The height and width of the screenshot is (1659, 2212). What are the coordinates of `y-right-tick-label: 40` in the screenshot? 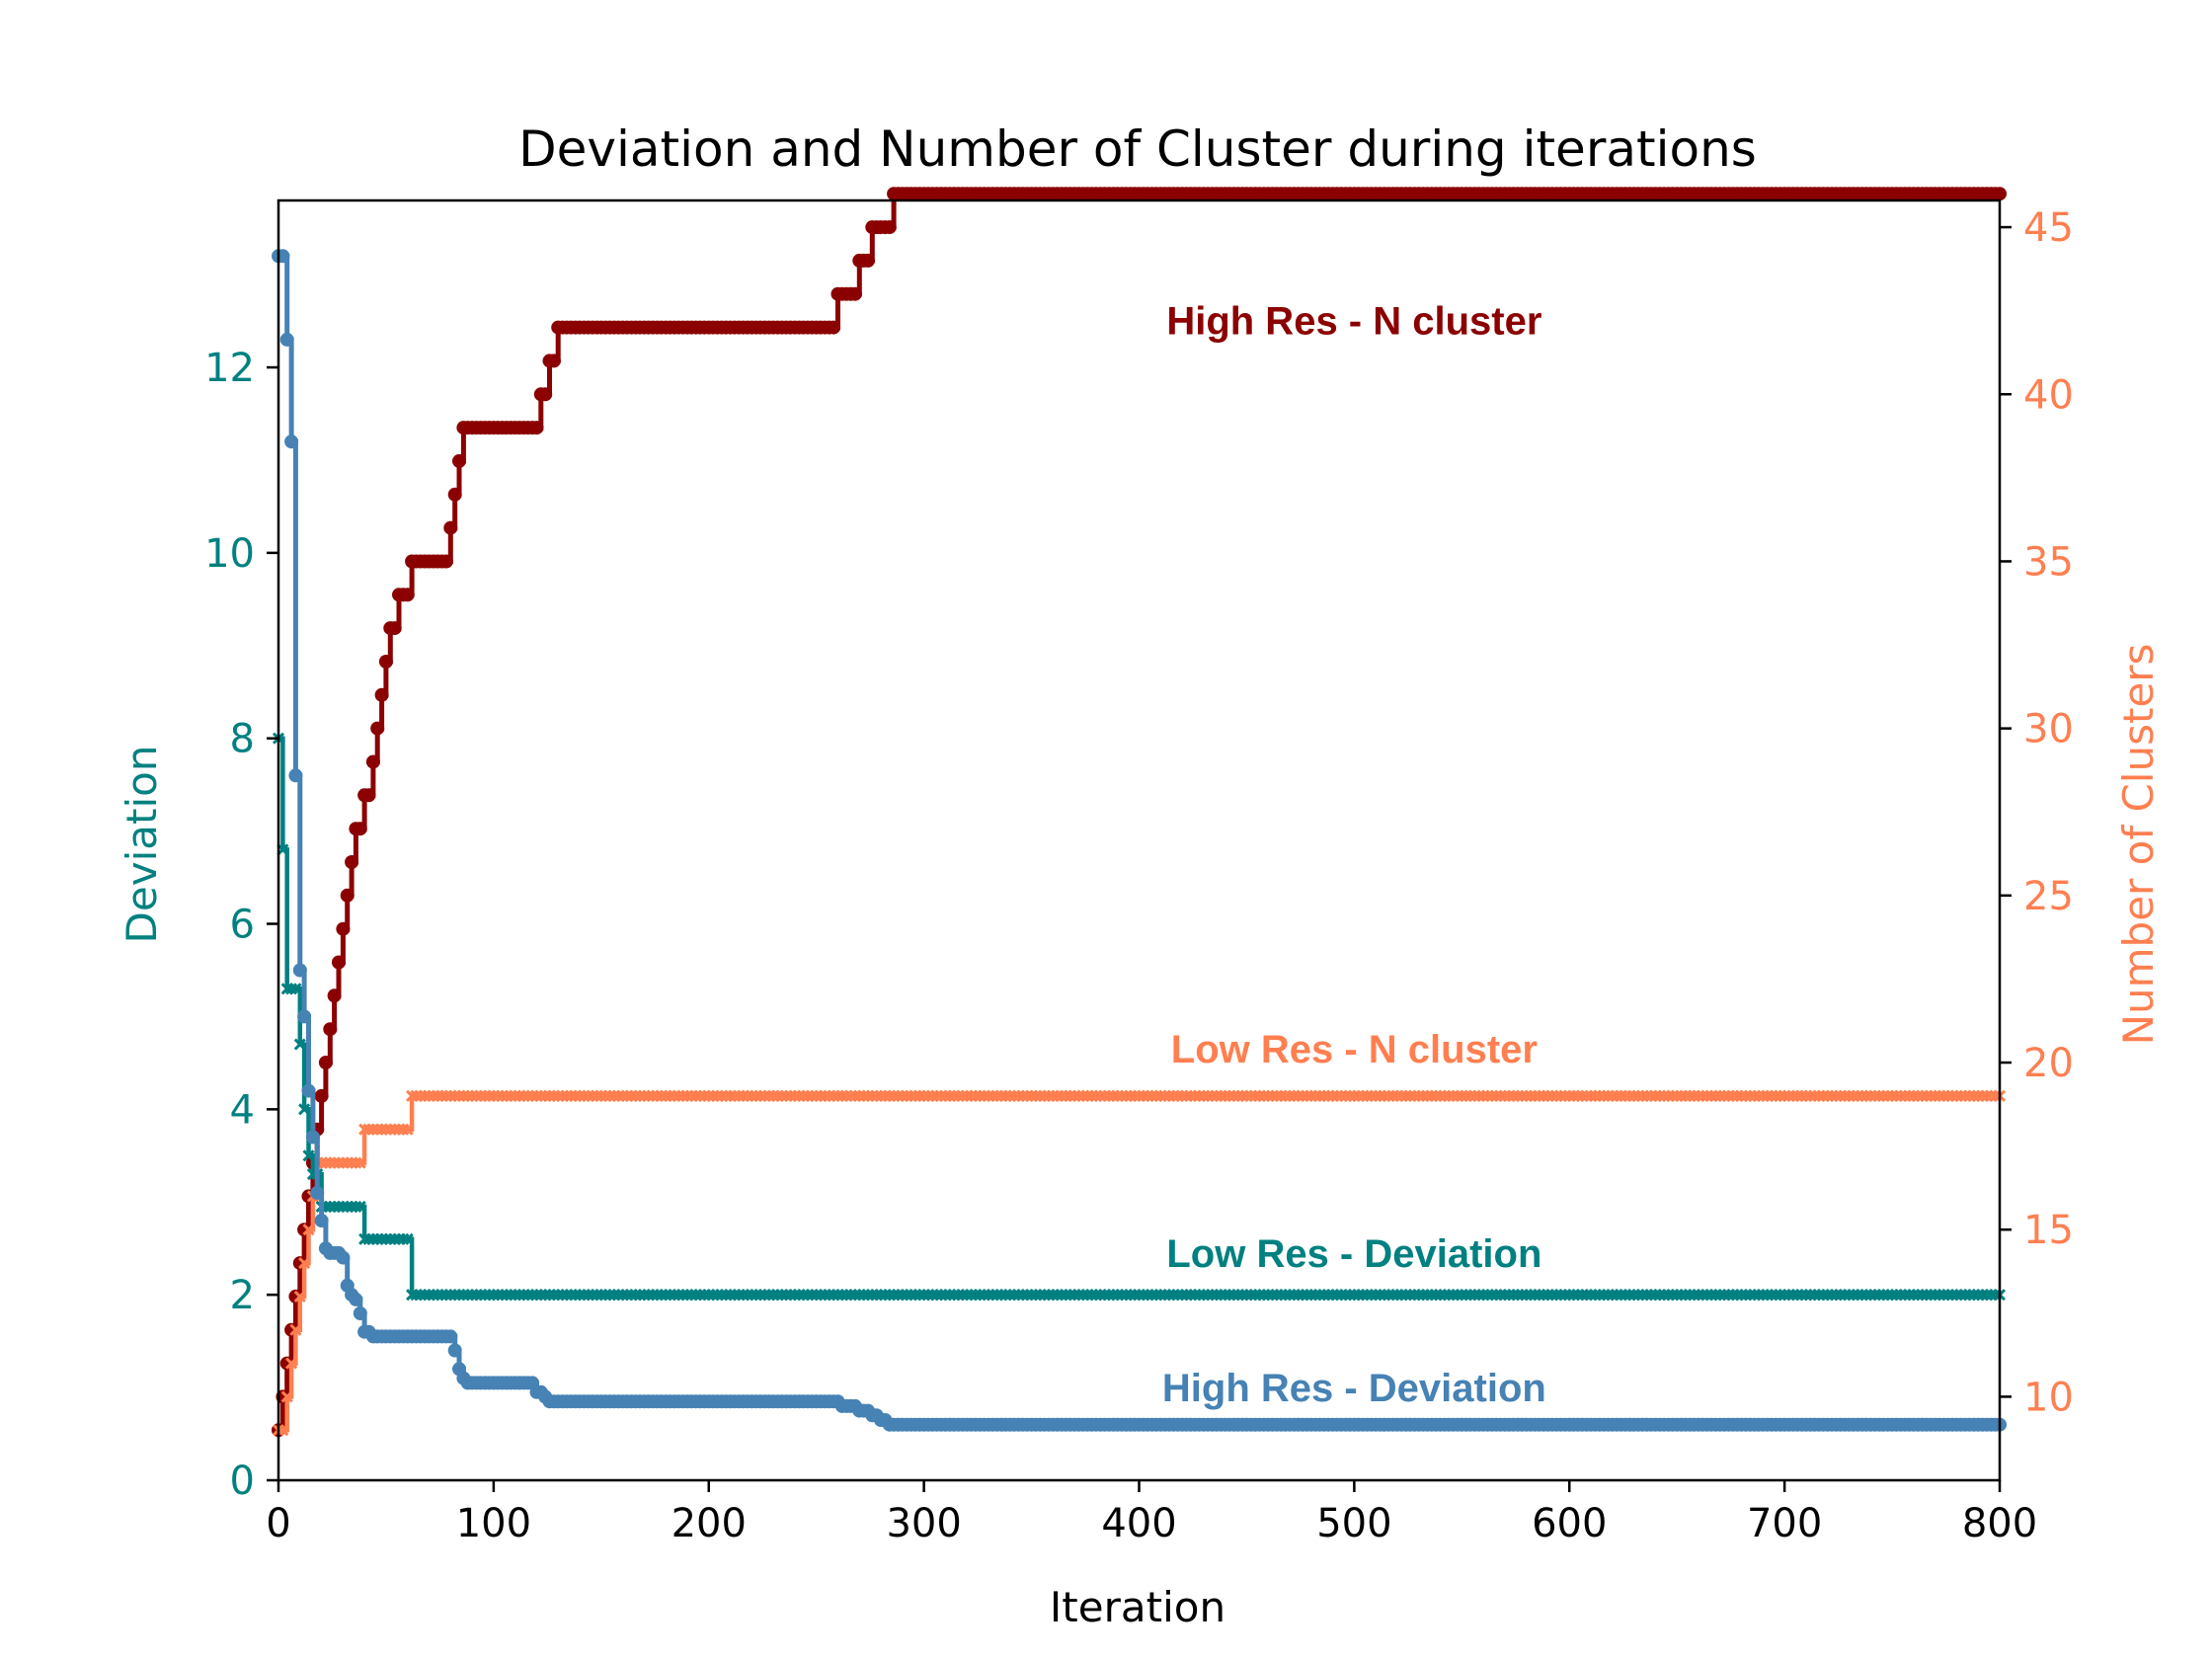 It's located at (2048, 395).